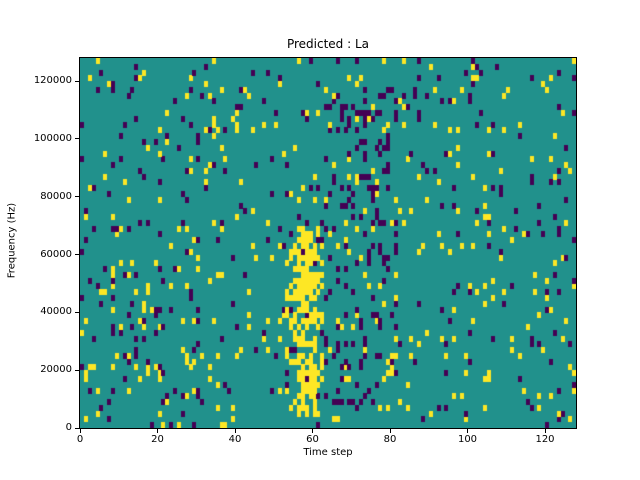 The width and height of the screenshot is (640, 480). I want to click on x-tick-label: 40, so click(235, 439).